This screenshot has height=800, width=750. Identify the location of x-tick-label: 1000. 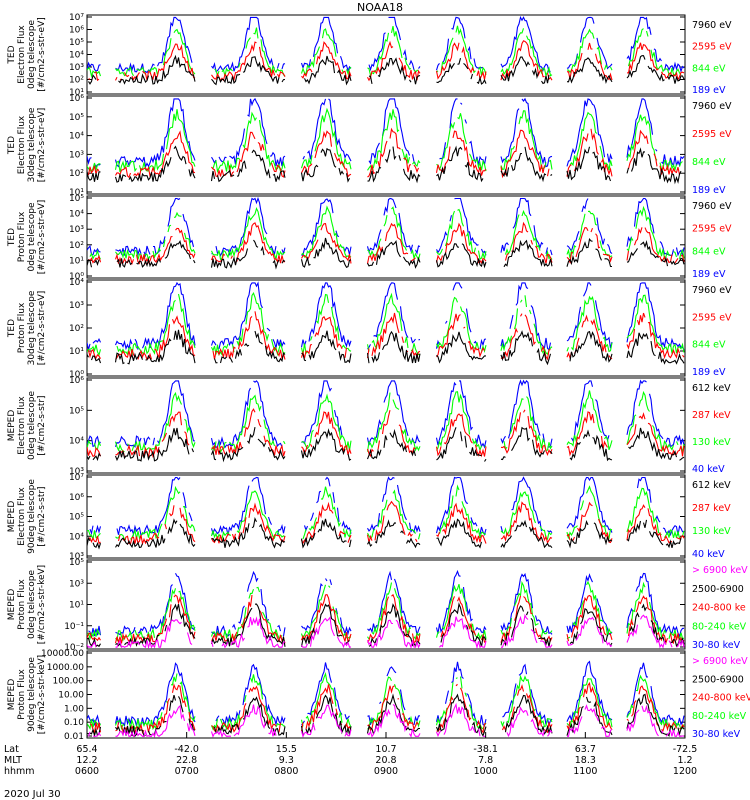
(486, 771).